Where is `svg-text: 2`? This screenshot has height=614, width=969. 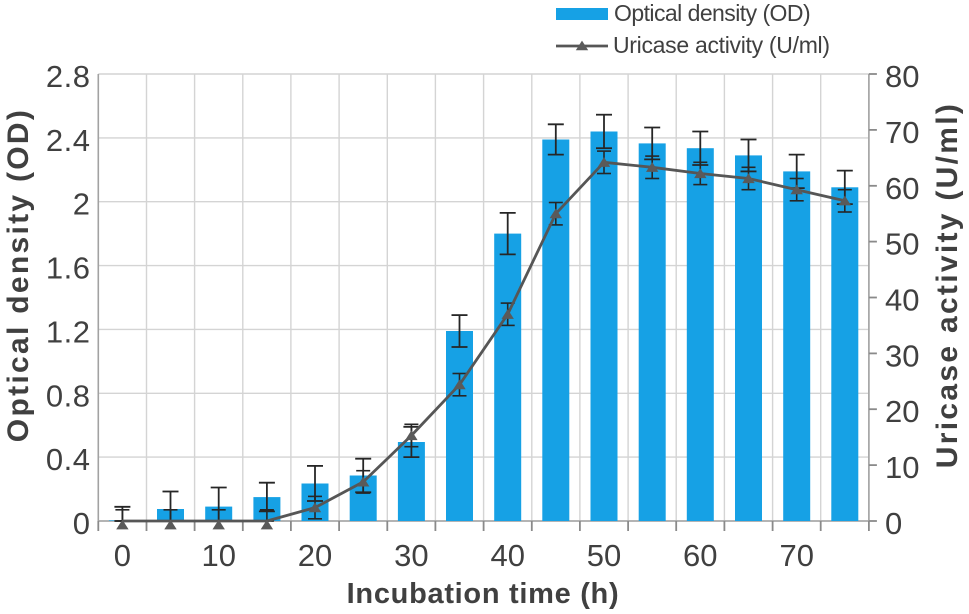
svg-text: 2 is located at coordinates (82, 204).